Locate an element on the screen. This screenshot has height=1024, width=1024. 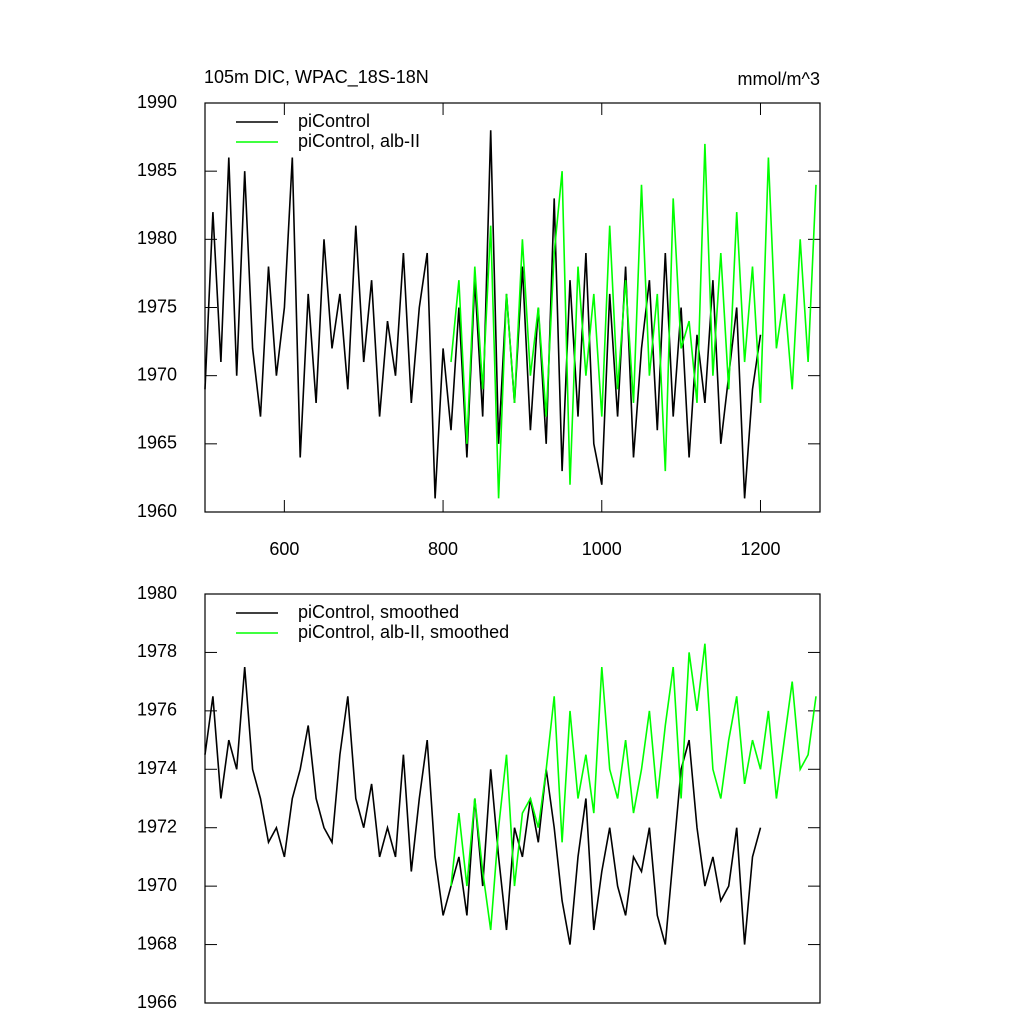
legend-label: piControl, smoothed is located at coordinates (378, 612).